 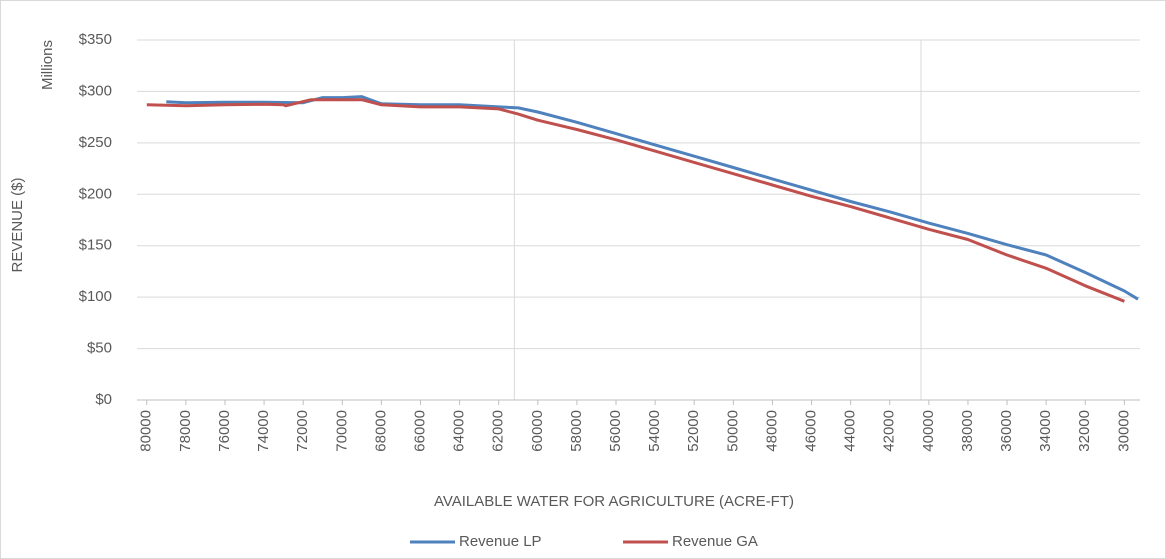 I want to click on x-tick-label: 40000, so click(x=928, y=431).